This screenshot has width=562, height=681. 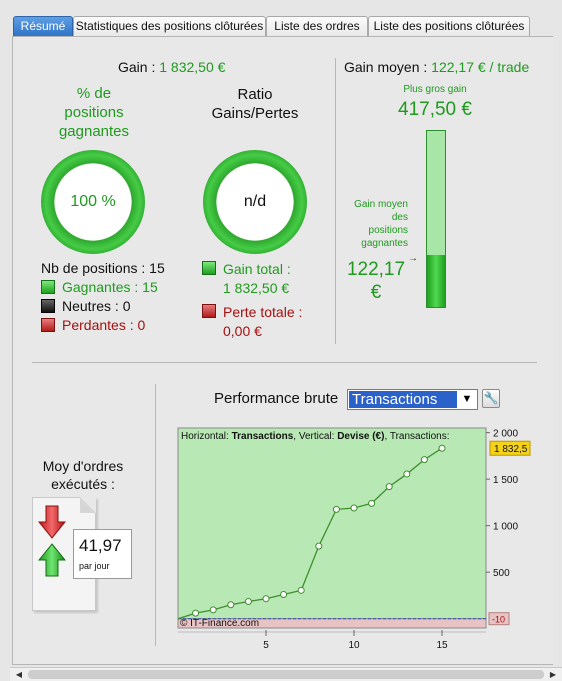 I want to click on win-rate-value: 100 %, so click(x=93, y=201).